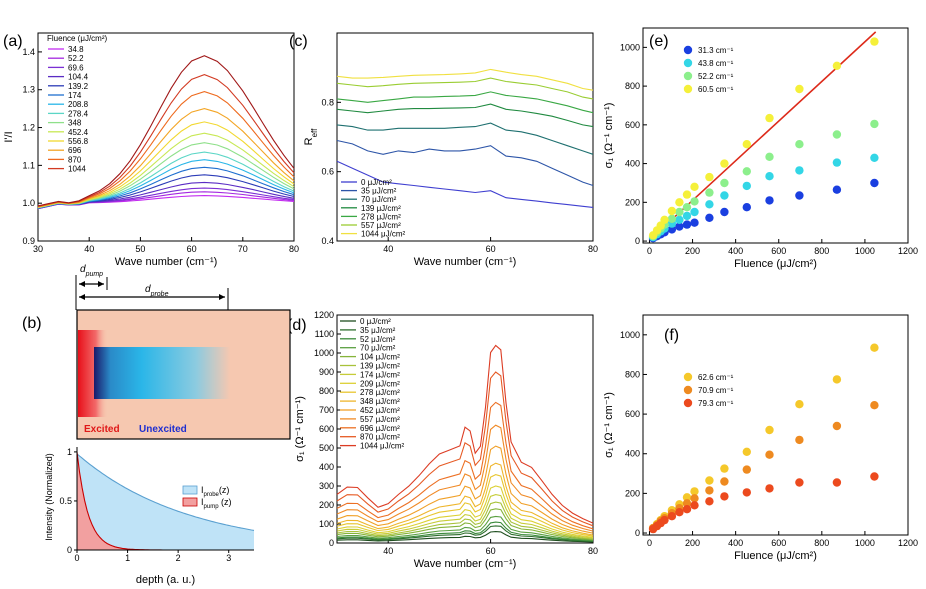 Image resolution: width=926 pixels, height=589 pixels. What do you see at coordinates (192, 249) in the screenshot?
I see `x-tick-label: 60` at bounding box center [192, 249].